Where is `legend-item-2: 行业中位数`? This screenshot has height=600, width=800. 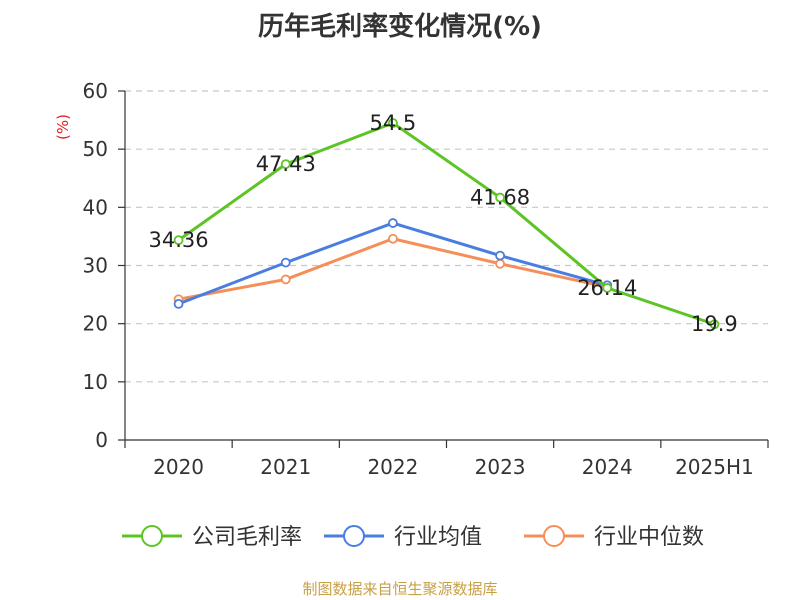 legend-item-2: 行业中位数 is located at coordinates (614, 537).